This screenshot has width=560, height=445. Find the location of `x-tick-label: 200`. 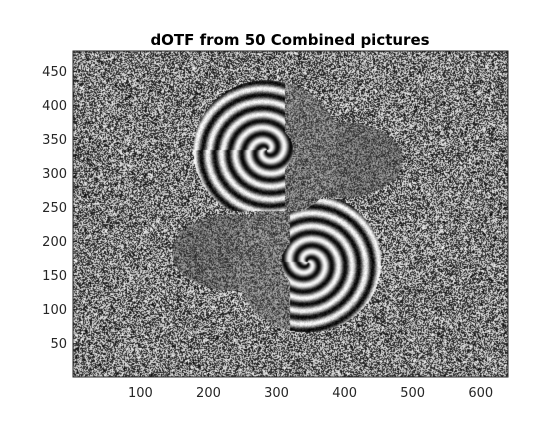

x-tick-label: 200 is located at coordinates (208, 393).